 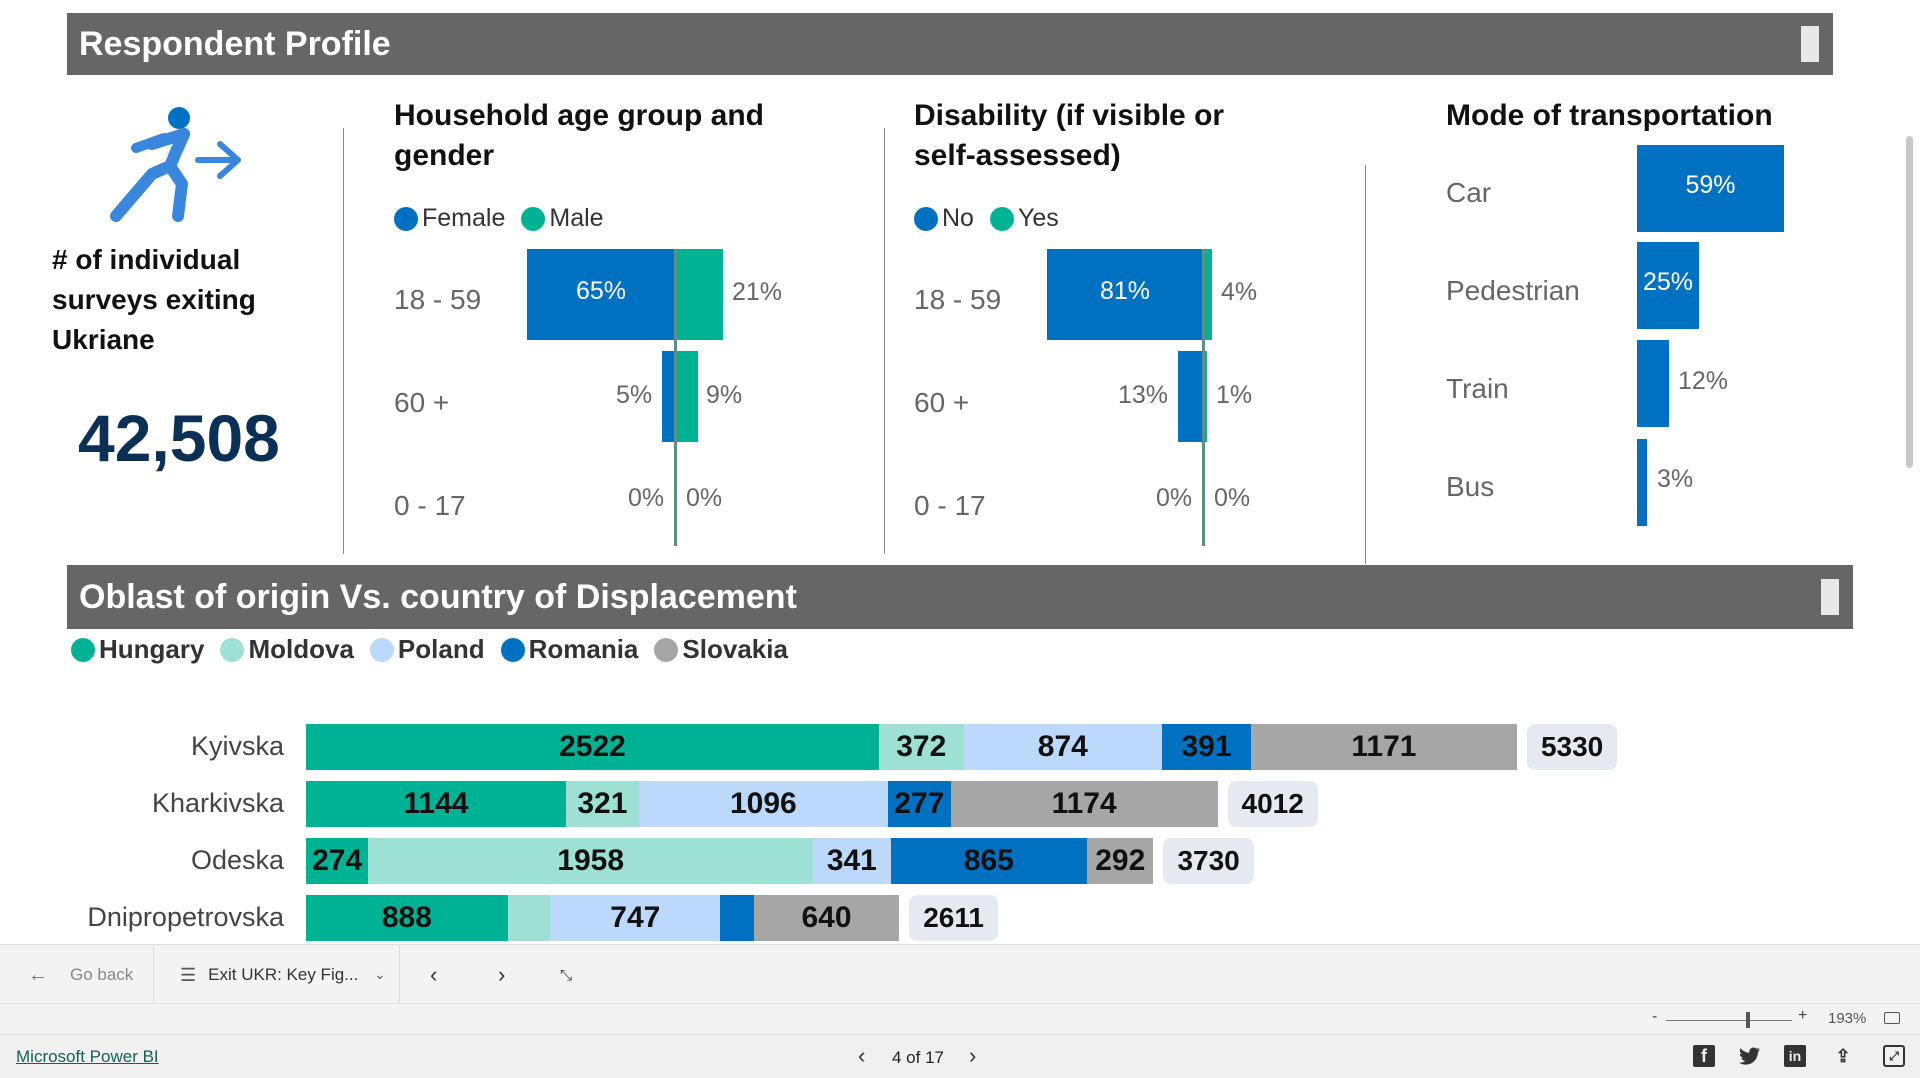 I want to click on toolbar-separator, so click(x=153, y=975).